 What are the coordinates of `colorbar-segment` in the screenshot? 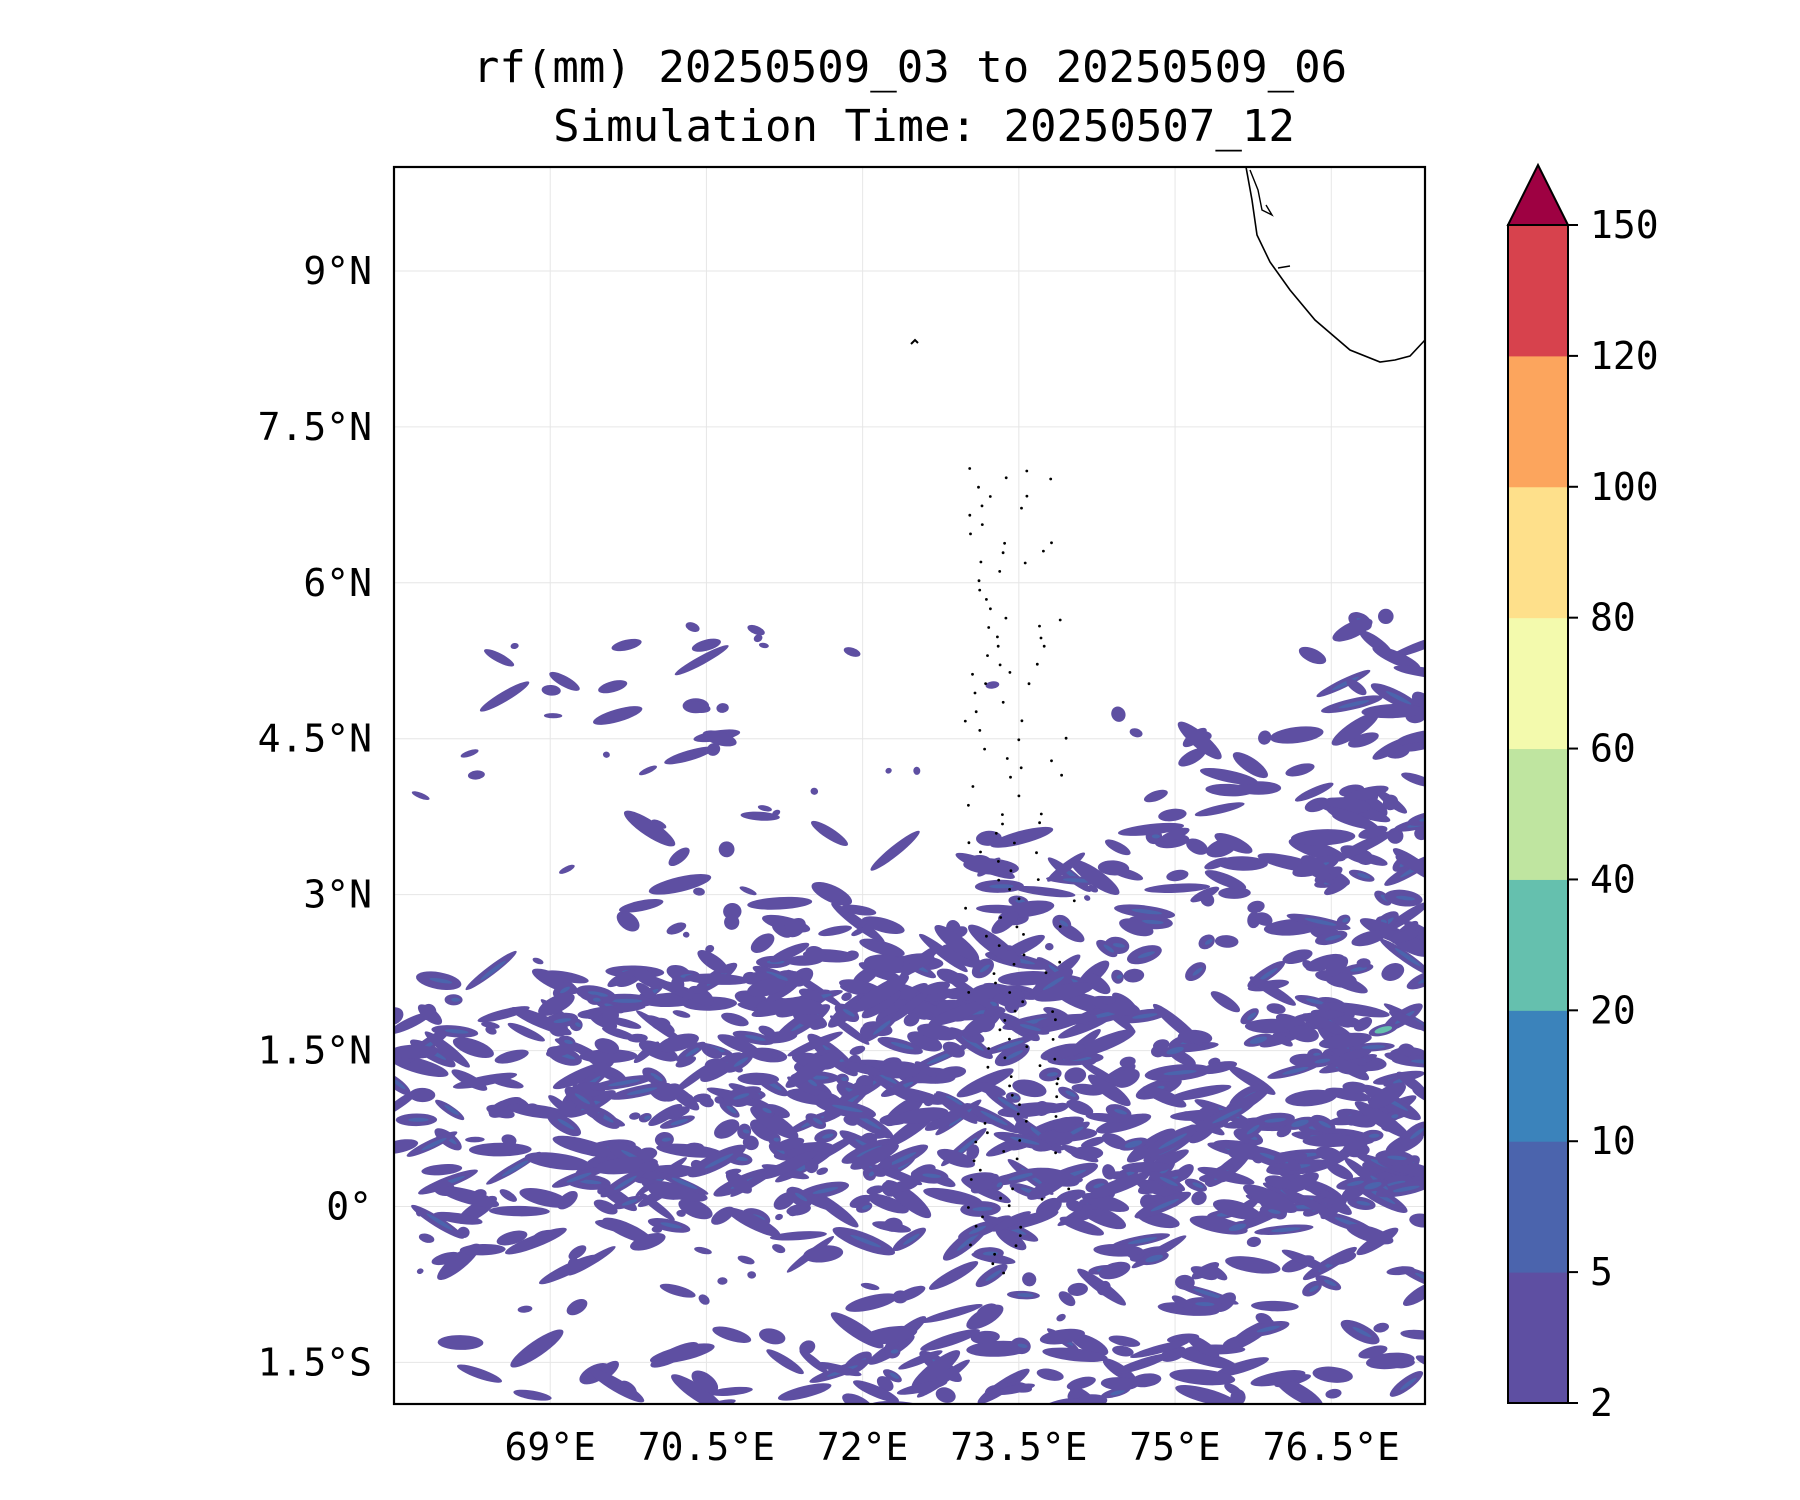 It's located at (1538, 814).